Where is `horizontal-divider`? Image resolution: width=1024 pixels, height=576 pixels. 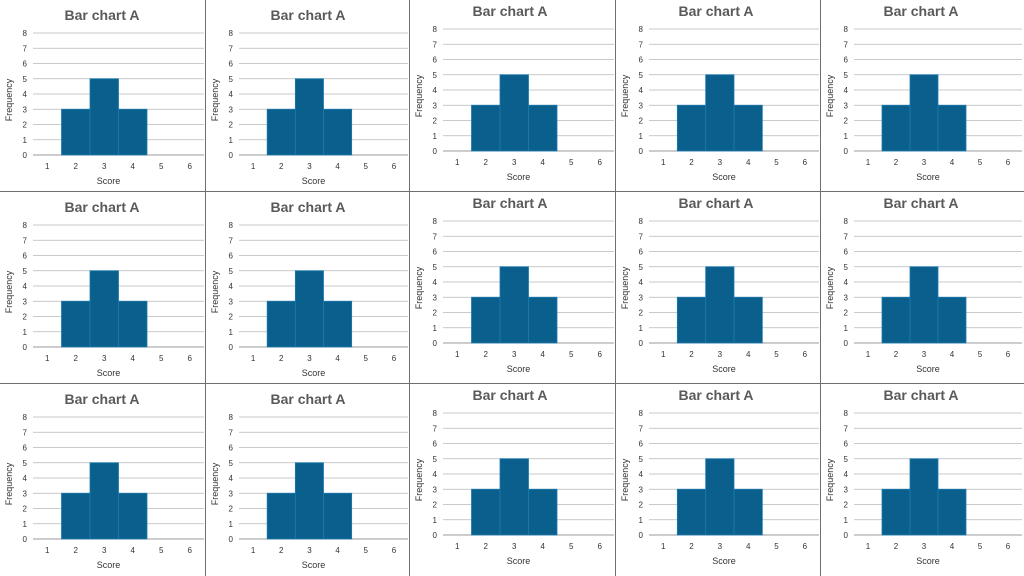
horizontal-divider is located at coordinates (512, 383).